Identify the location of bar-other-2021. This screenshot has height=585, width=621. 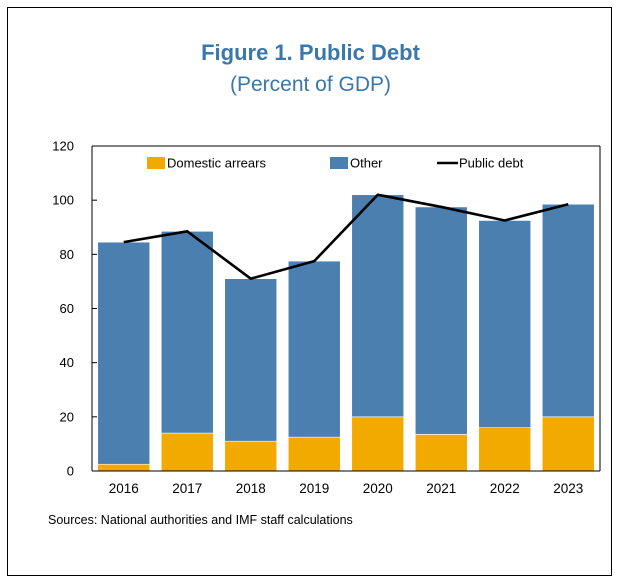
(441, 320).